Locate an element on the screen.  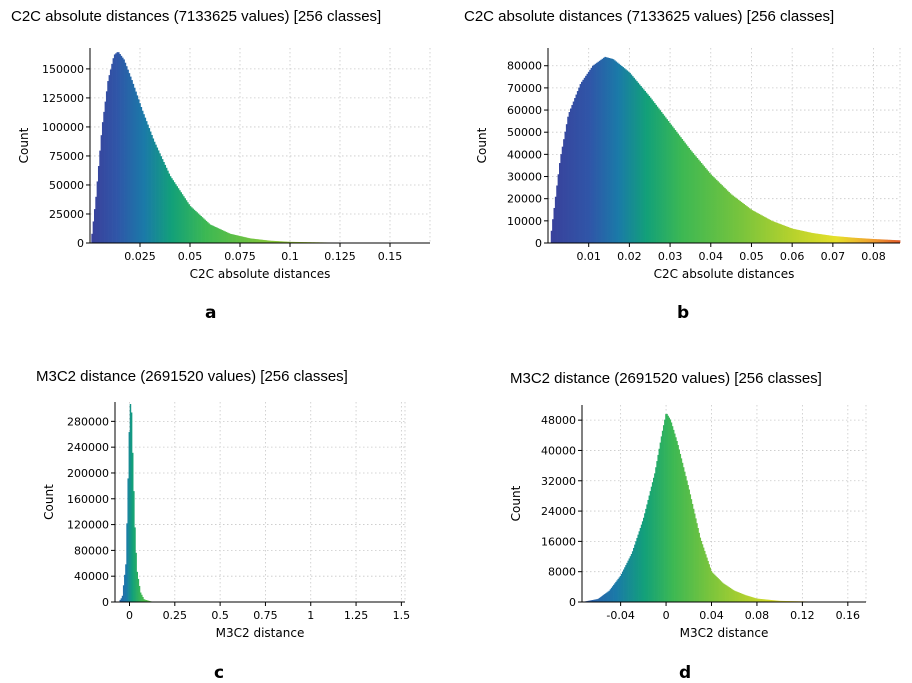
x-tick-label: 0.125 is located at coordinates (340, 256).